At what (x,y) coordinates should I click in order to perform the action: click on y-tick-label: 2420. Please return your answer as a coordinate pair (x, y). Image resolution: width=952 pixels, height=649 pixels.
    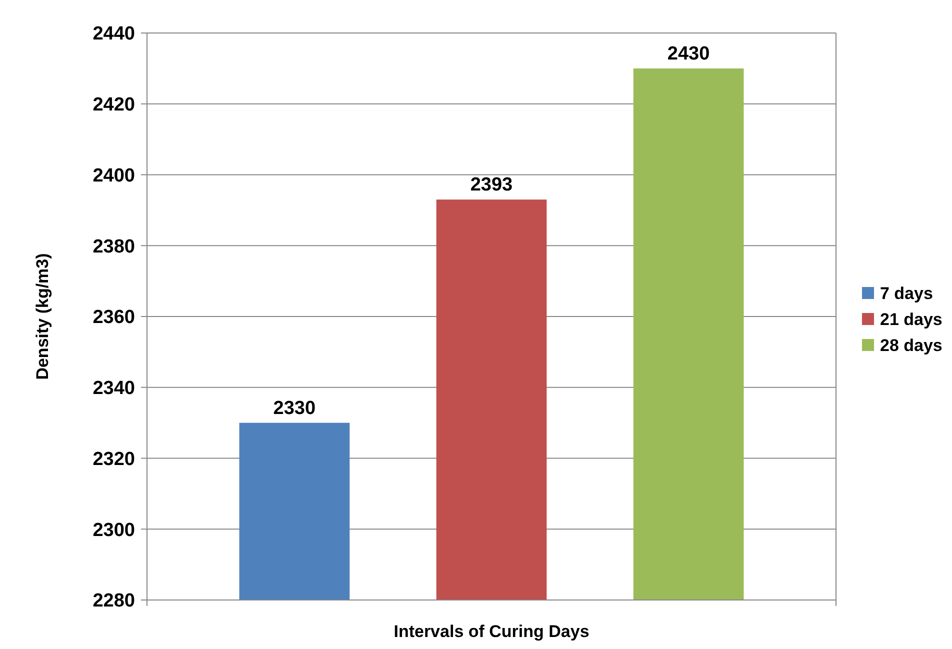
    Looking at the image, I should click on (113, 105).